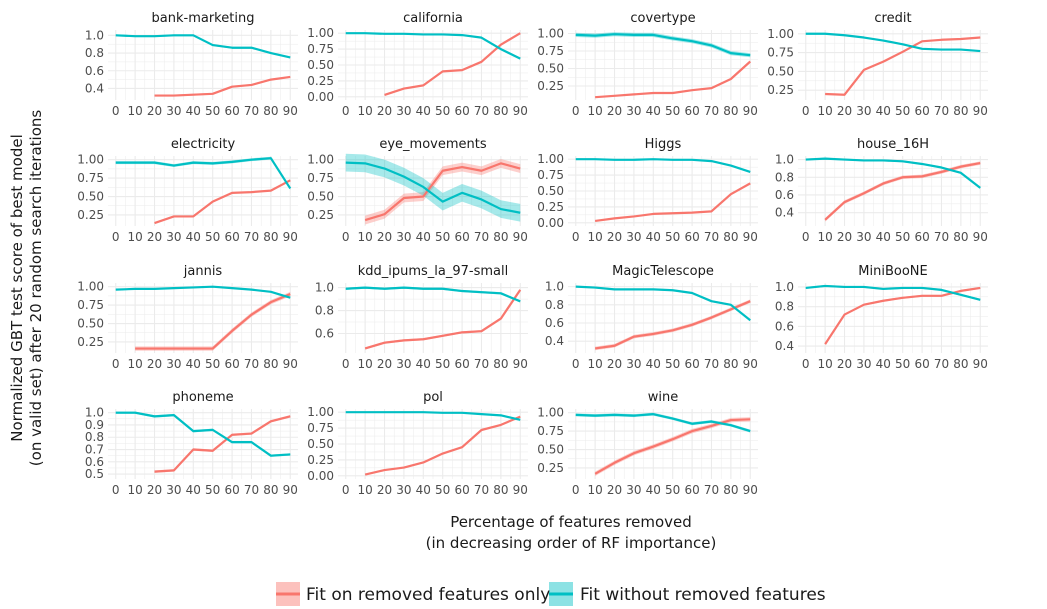  Describe the element at coordinates (687, 594) in the screenshot. I see `legend-item-kept: Fit without removed features` at that location.